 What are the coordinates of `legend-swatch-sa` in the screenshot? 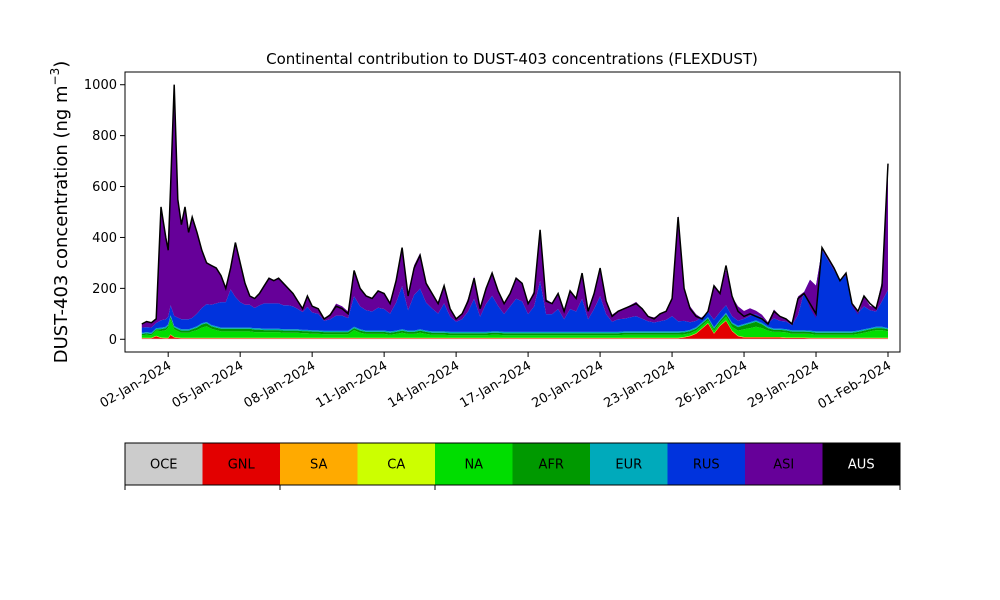 It's located at (319, 464).